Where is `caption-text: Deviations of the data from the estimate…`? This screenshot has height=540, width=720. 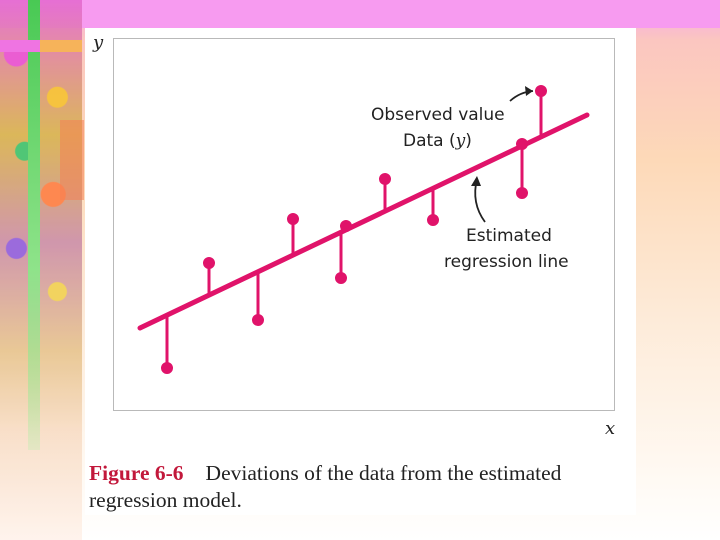 caption-text: Deviations of the data from the estimate… is located at coordinates (325, 486).